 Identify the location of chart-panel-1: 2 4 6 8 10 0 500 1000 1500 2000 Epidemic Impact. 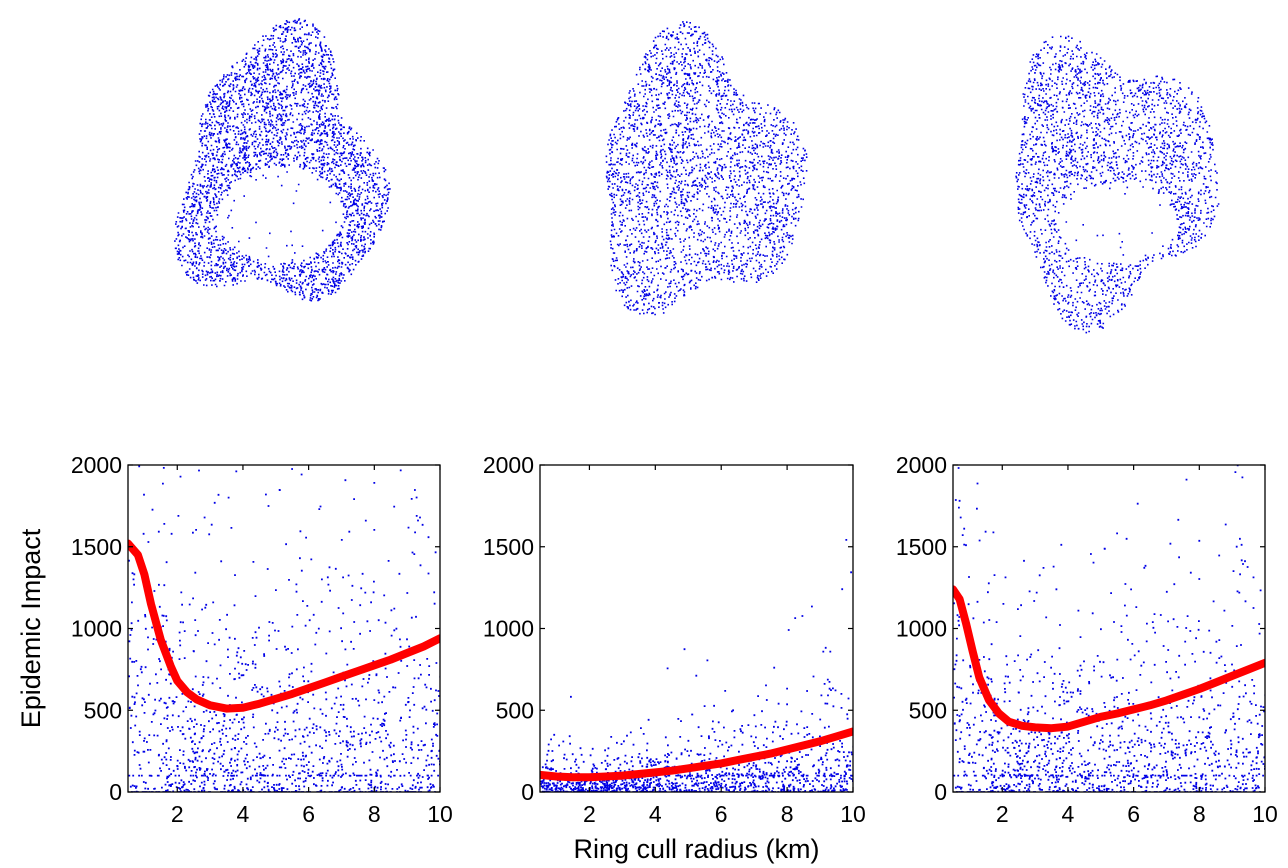
(234, 639).